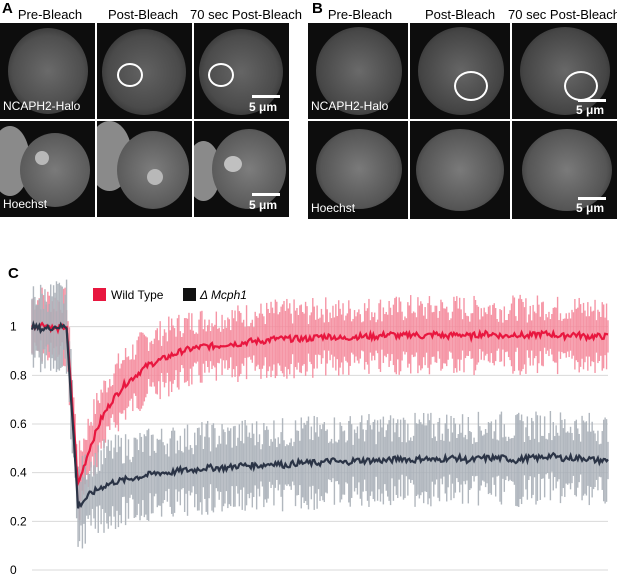 The width and height of the screenshot is (617, 574). What do you see at coordinates (358, 170) in the screenshot?
I see `panel-b-hoechst-prebleach-image: Hoechst` at bounding box center [358, 170].